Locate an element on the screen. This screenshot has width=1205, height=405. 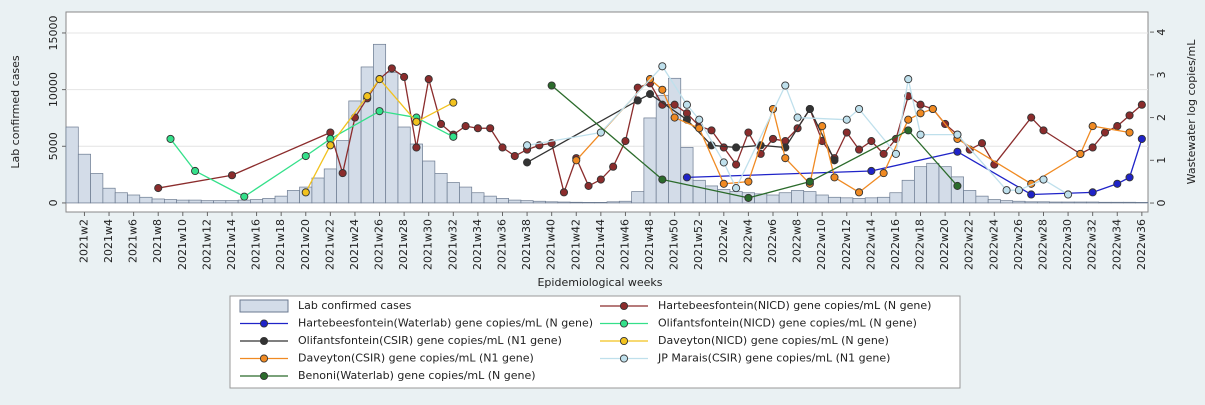
y2-tick-label: 4 is located at coordinates (1161, 32).